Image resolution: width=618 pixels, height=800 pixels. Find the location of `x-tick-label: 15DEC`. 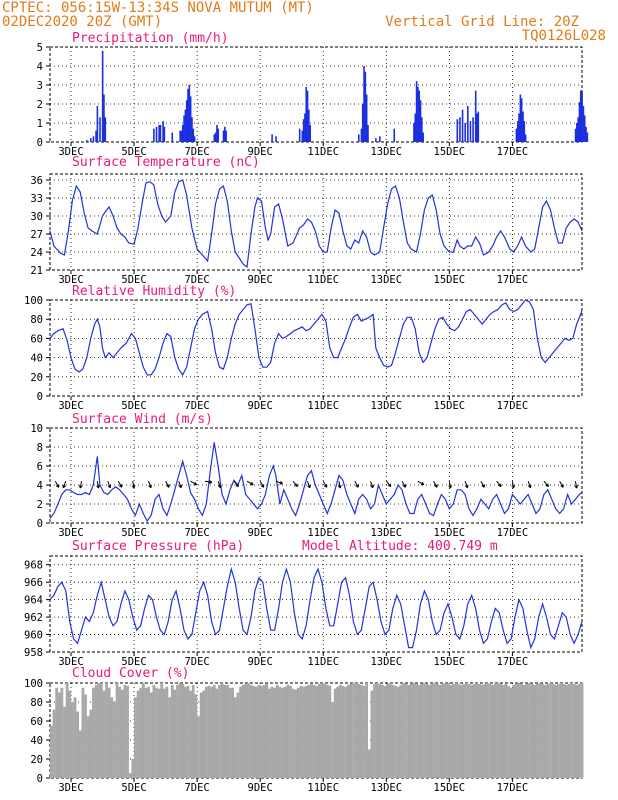

x-tick-label: 15DEC is located at coordinates (450, 788).